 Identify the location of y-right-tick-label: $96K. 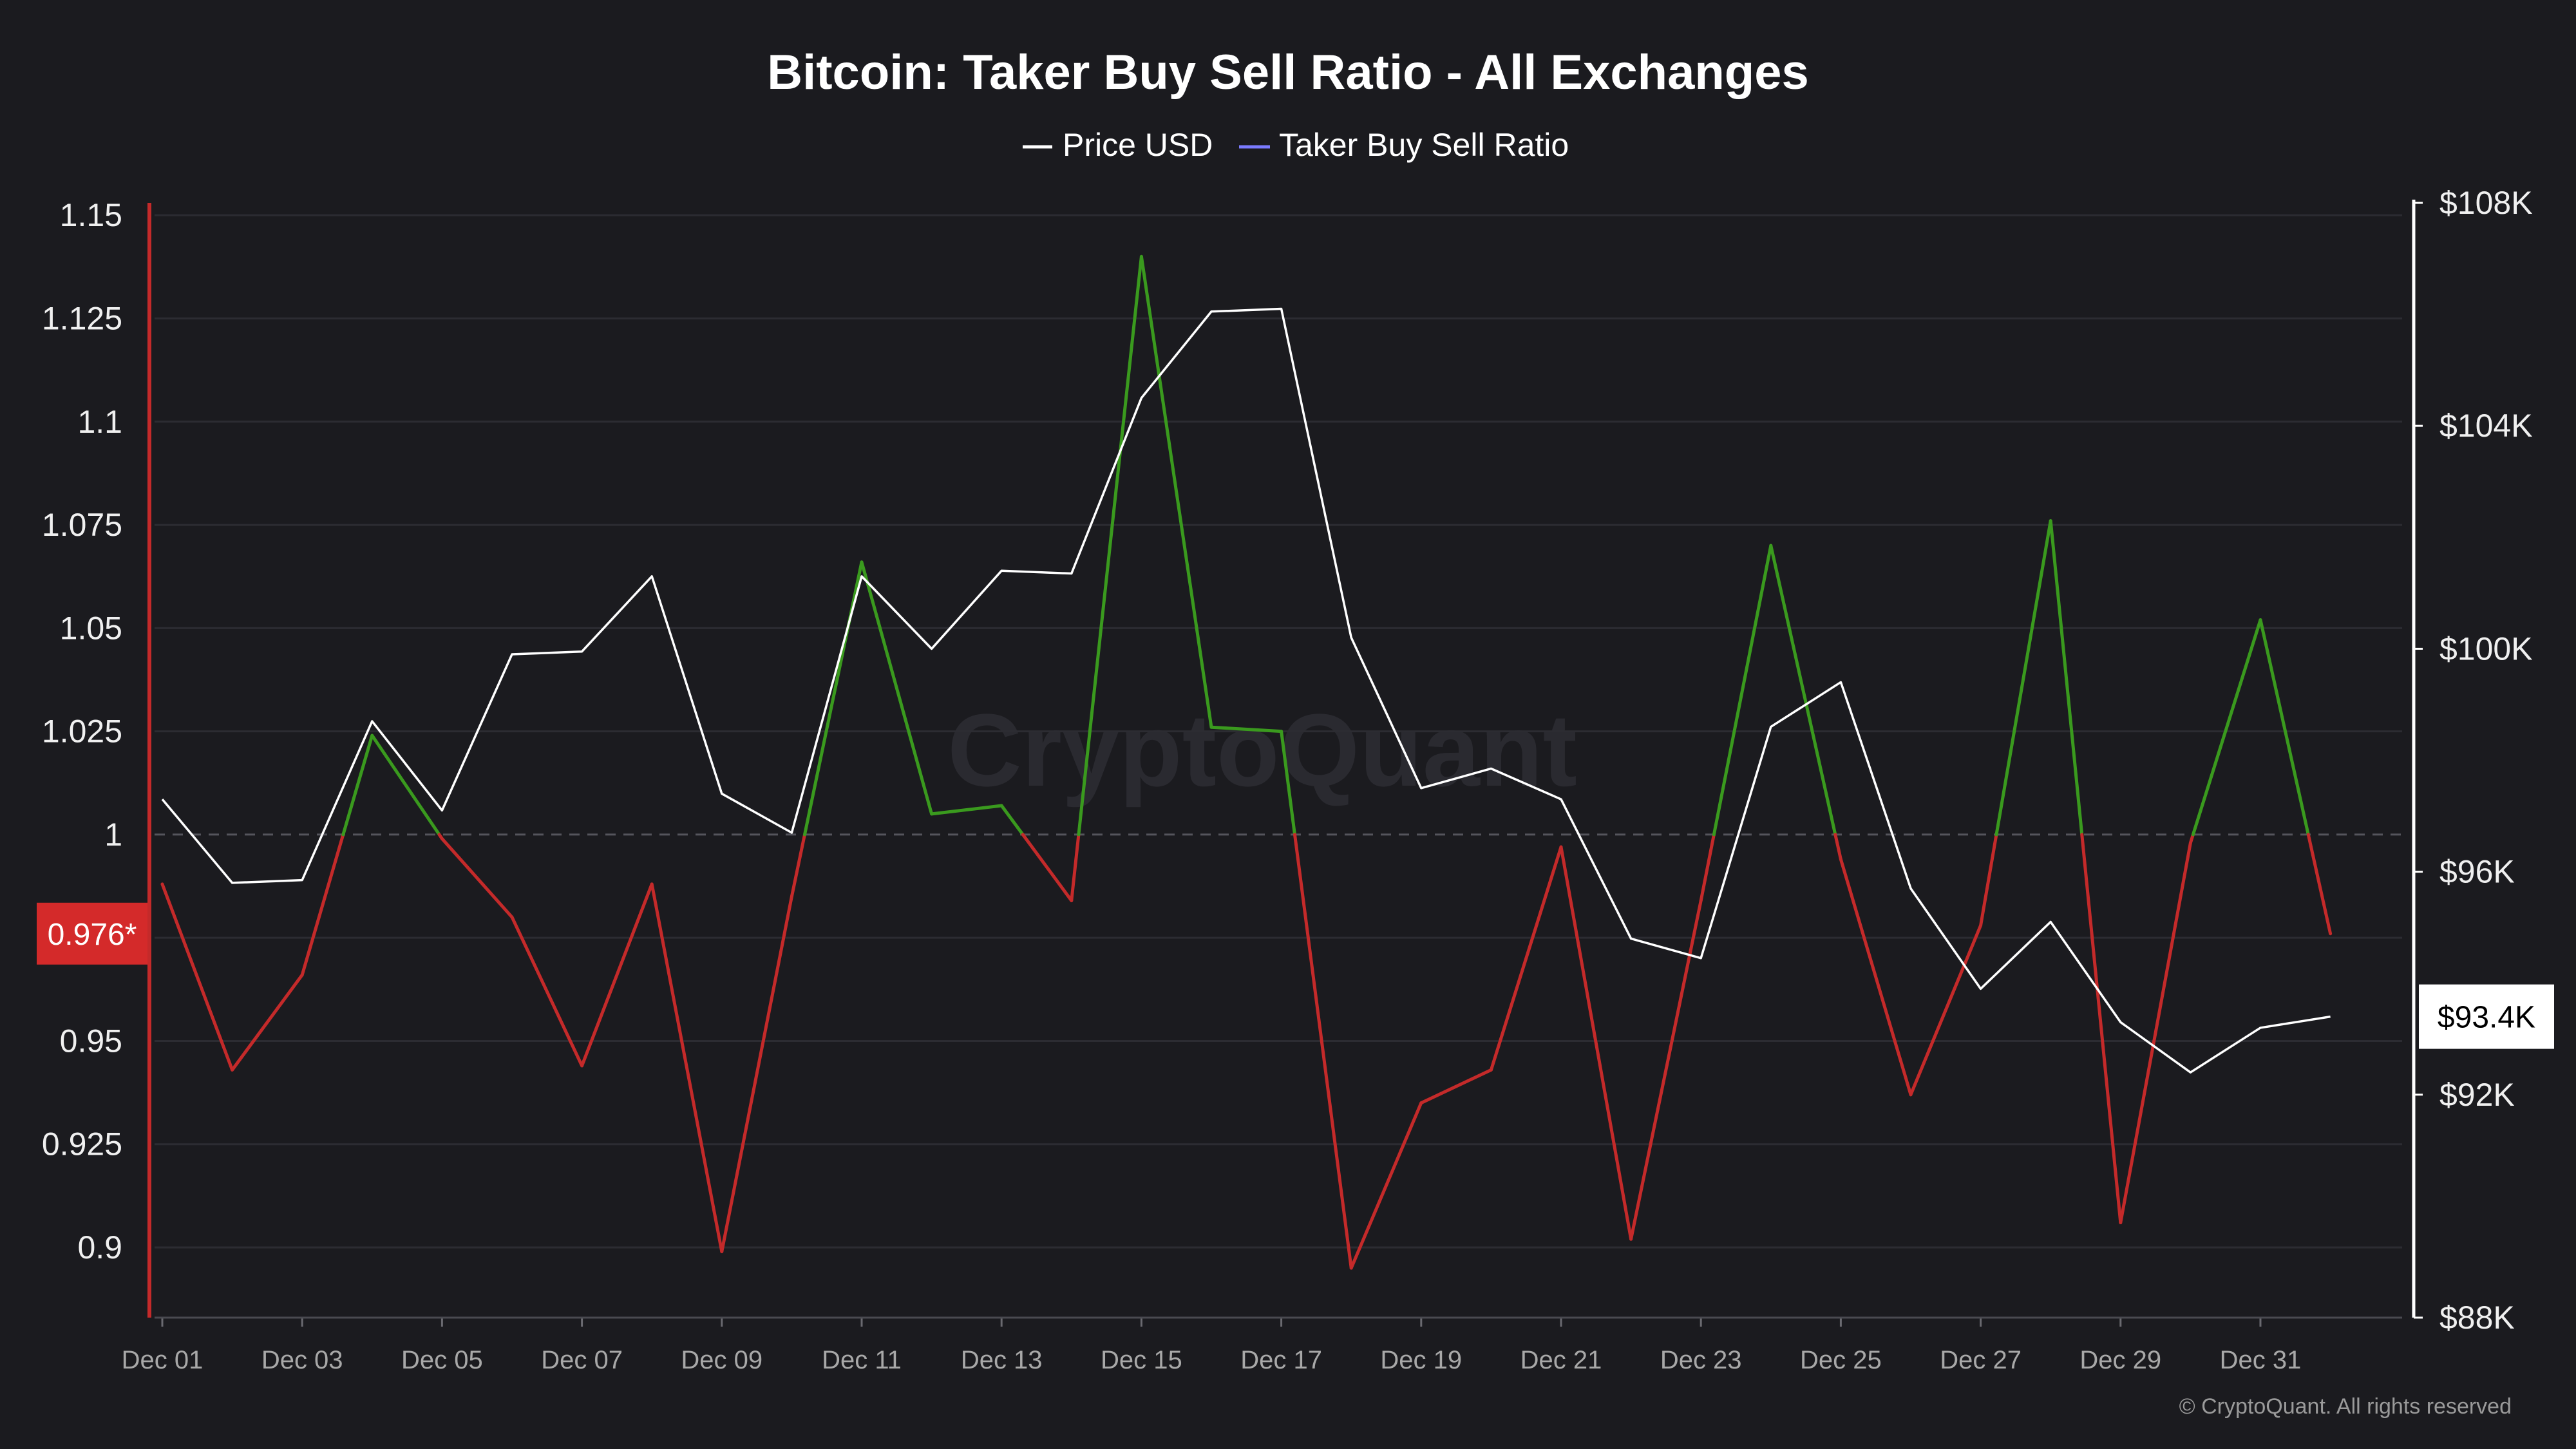
(2477, 872).